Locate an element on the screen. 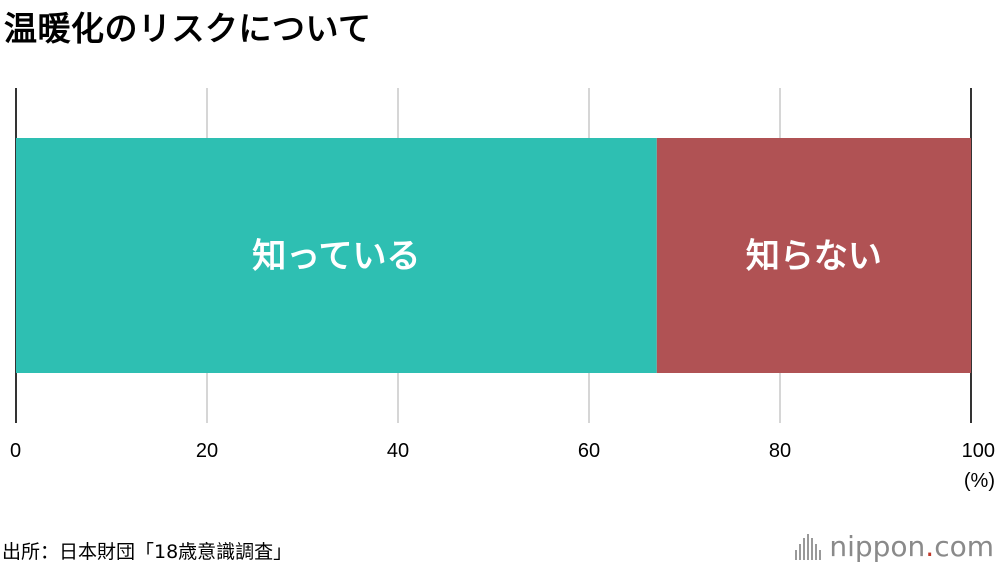 The image size is (1000, 570). x-tick-label: 100 is located at coordinates (978, 451).